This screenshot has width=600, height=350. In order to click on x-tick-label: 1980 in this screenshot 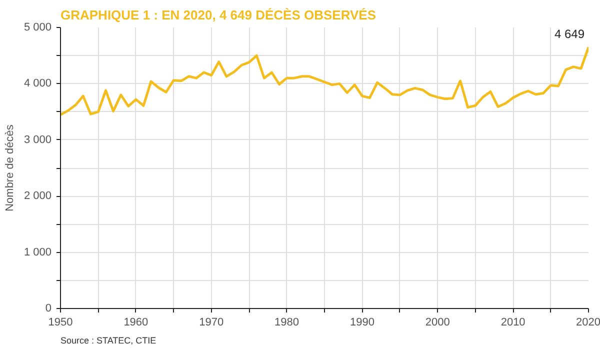, I will do `click(287, 322)`.